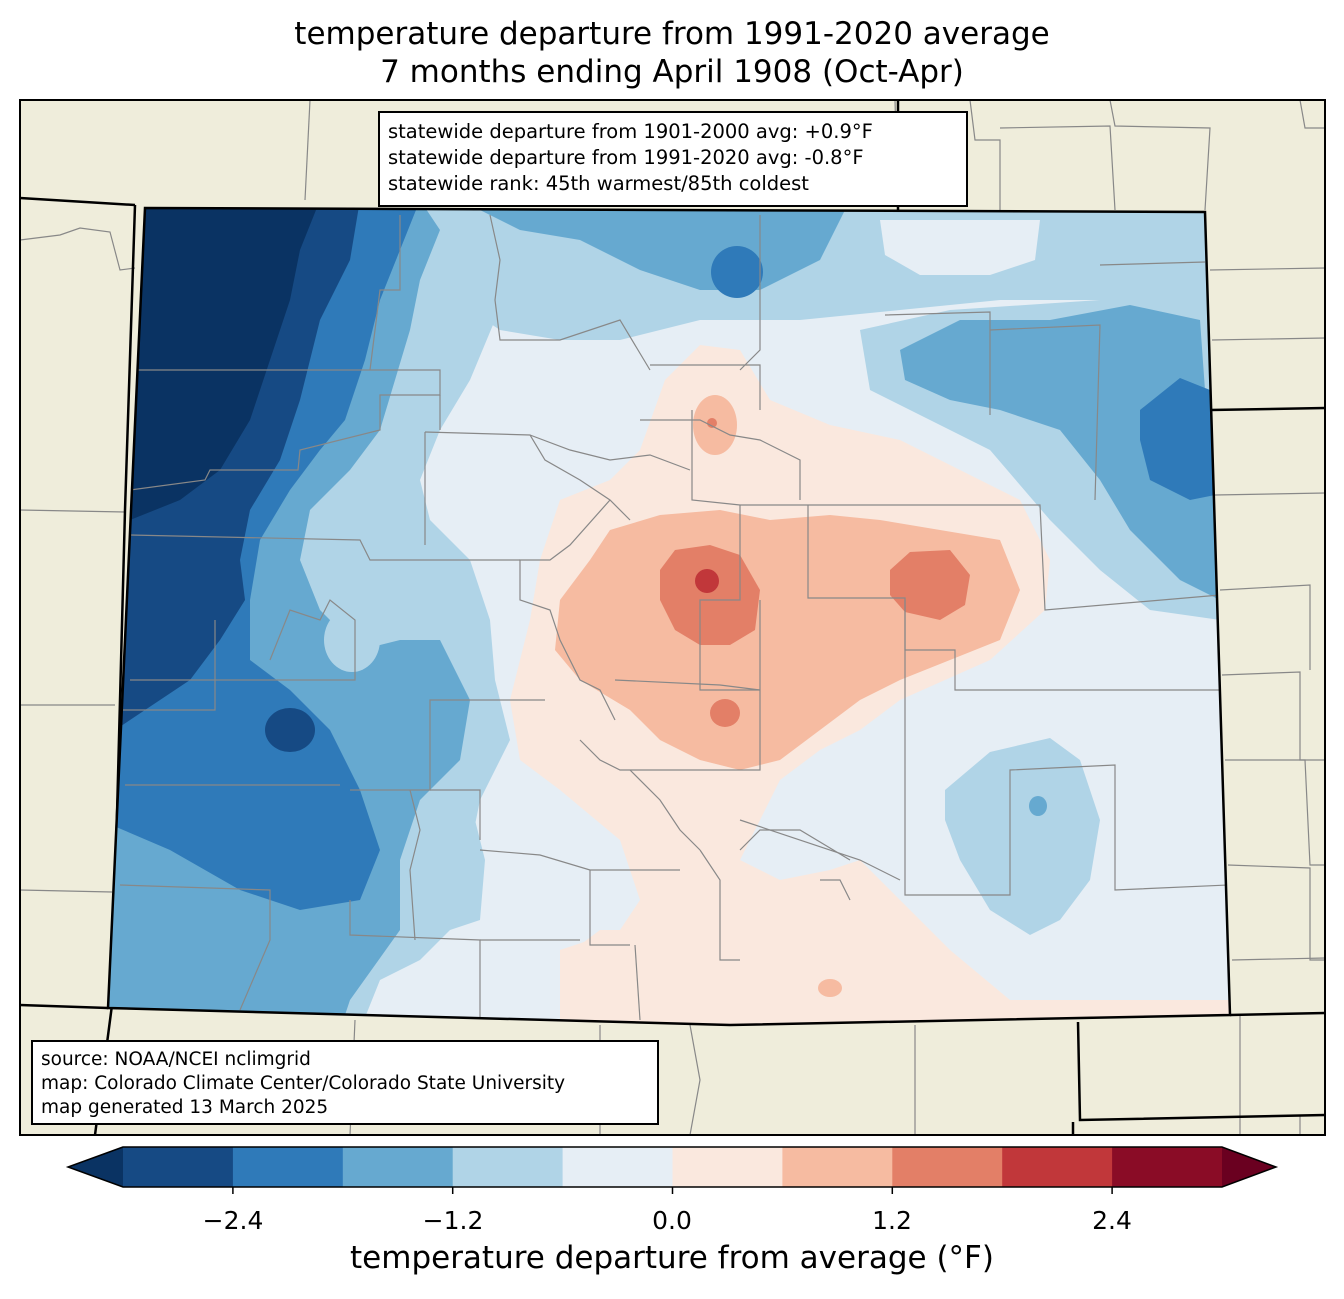 Image resolution: width=1344 pixels, height=1299 pixels. I want to click on colorbar-tick-label: −1.2, so click(453, 1220).